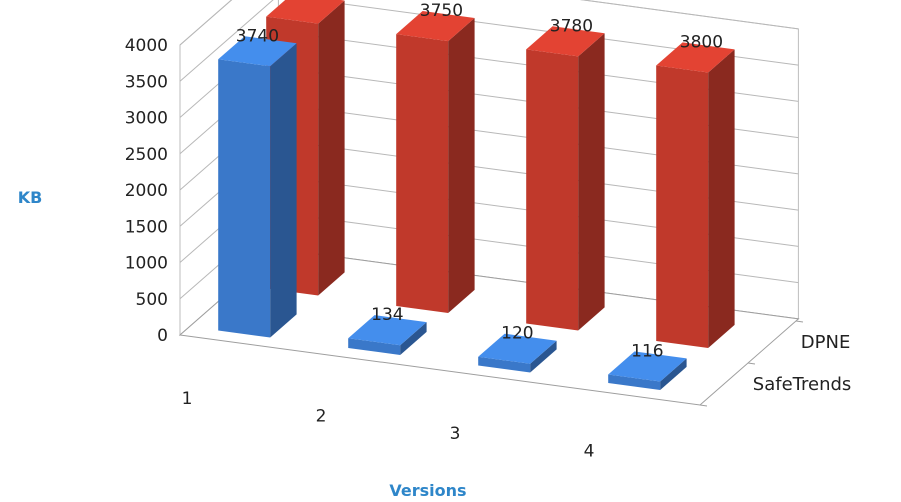 Image resolution: width=901 pixels, height=502 pixels. What do you see at coordinates (162, 336) in the screenshot?
I see `y-tick-label: 0` at bounding box center [162, 336].